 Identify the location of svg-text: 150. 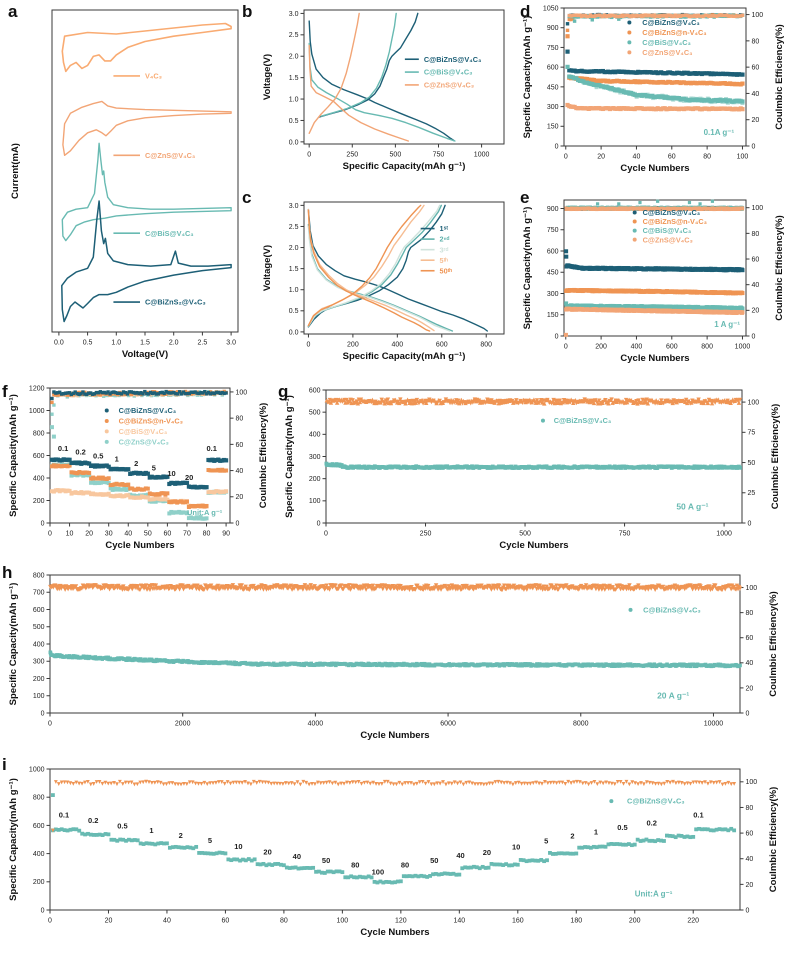
(553, 315).